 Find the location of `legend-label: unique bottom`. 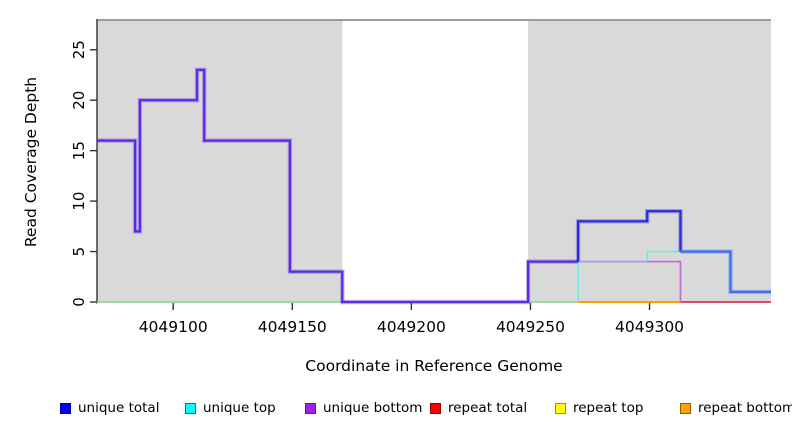

legend-label: unique bottom is located at coordinates (373, 408).